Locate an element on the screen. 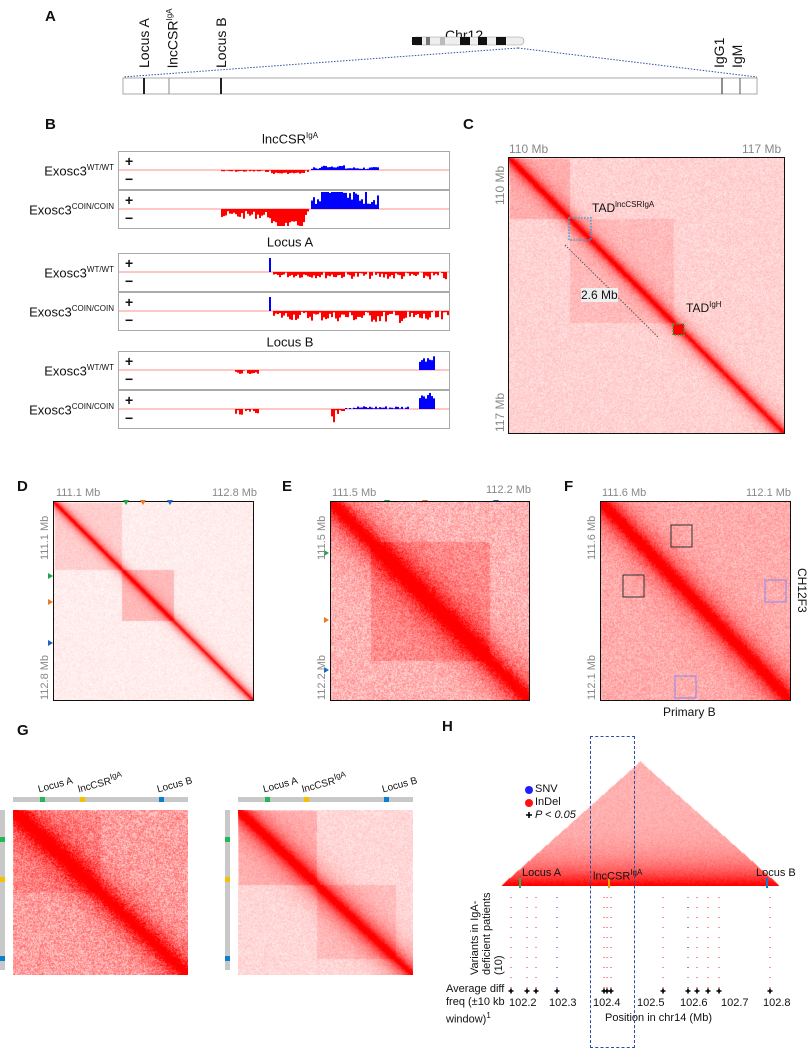 This screenshot has width=811, height=1050. x-tick: 102.5 is located at coordinates (651, 1003).